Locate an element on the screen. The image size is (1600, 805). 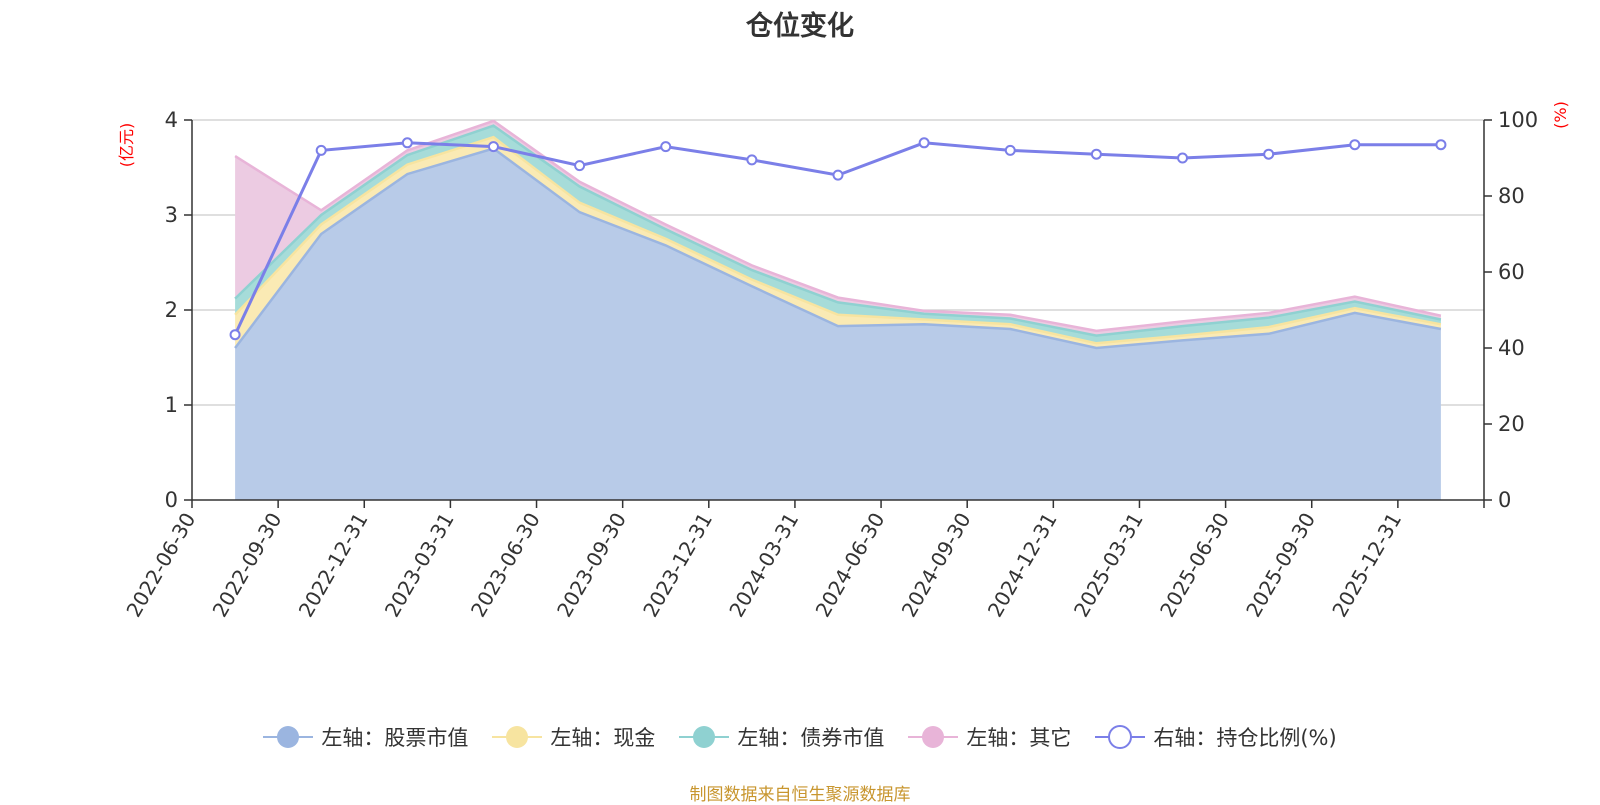
x-tick-label: 2024-12-31 is located at coordinates (1022, 565).